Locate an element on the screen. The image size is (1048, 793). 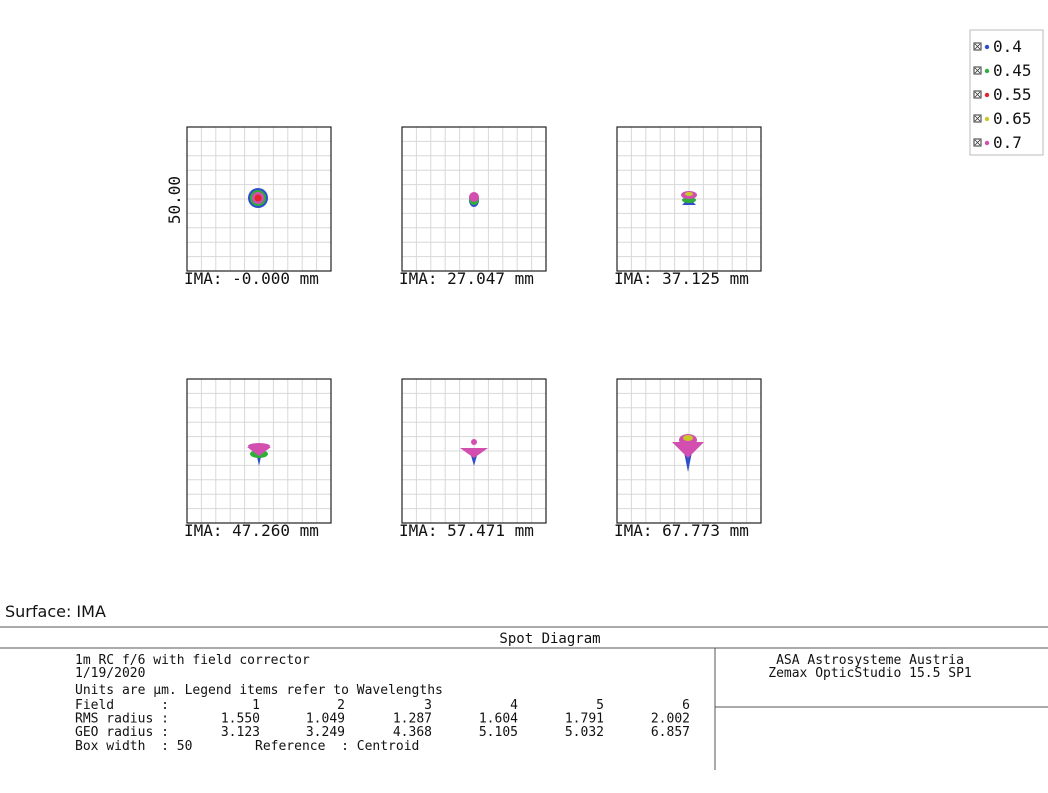
plot-label: IMA: 67.773 mm is located at coordinates (681, 530).